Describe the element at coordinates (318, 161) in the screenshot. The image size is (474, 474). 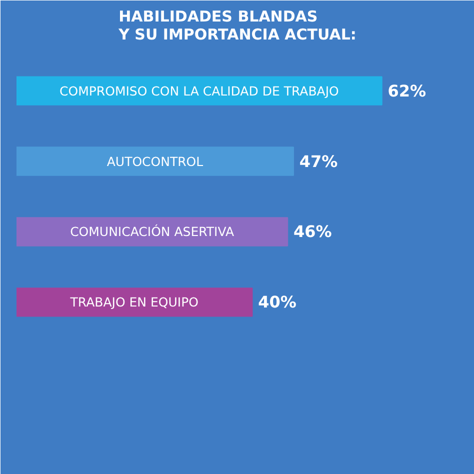
I see `data-label: 47%` at that location.